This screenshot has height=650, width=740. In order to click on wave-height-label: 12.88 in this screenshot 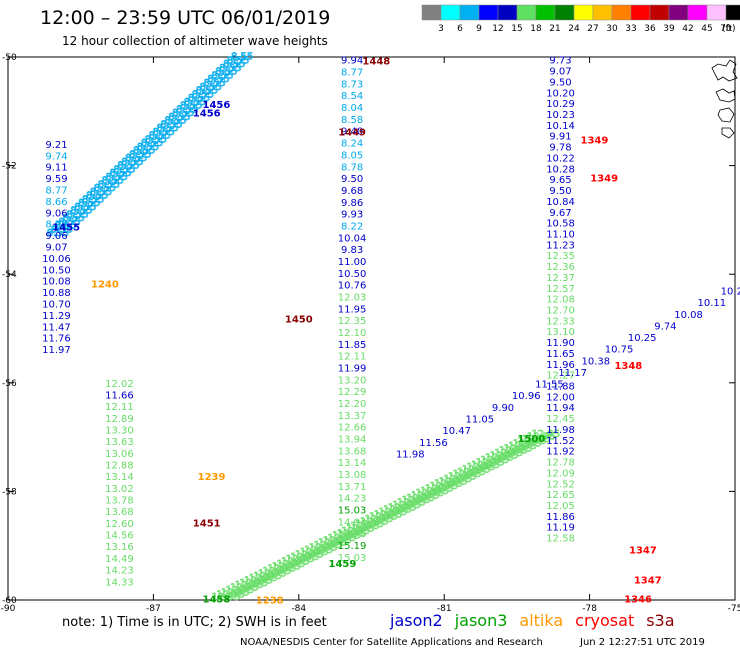, I will do `click(119, 466)`.